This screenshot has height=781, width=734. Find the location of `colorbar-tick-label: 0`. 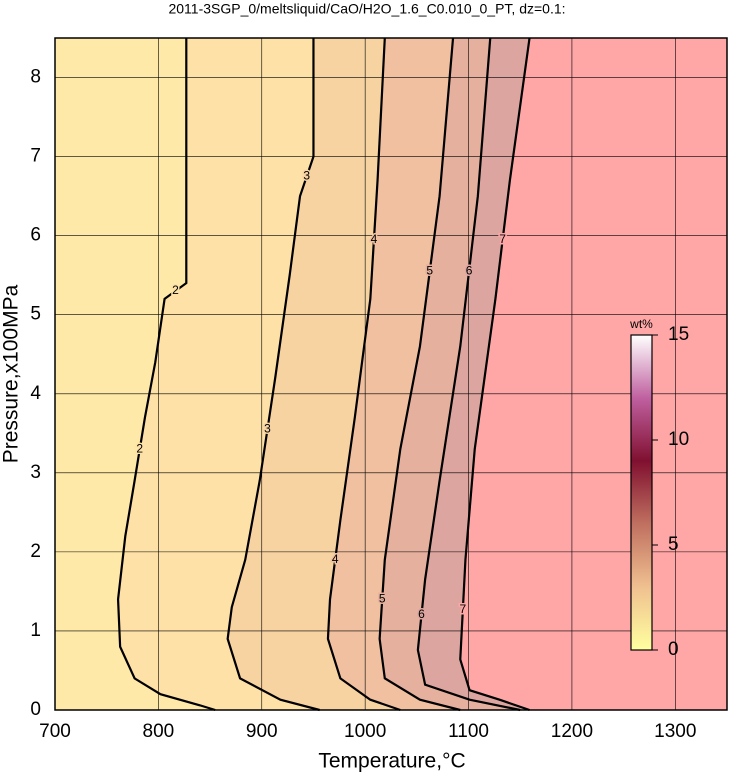

colorbar-tick-label: 0 is located at coordinates (673, 649).